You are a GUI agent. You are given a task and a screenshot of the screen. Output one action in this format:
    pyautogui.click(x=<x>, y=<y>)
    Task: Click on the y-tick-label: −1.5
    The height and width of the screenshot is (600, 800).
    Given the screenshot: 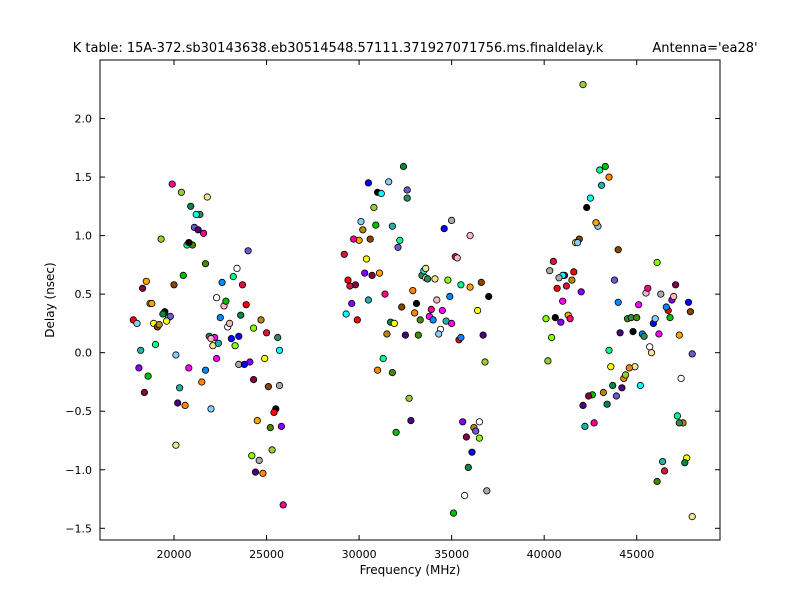 What is the action you would take?
    pyautogui.click(x=78, y=528)
    